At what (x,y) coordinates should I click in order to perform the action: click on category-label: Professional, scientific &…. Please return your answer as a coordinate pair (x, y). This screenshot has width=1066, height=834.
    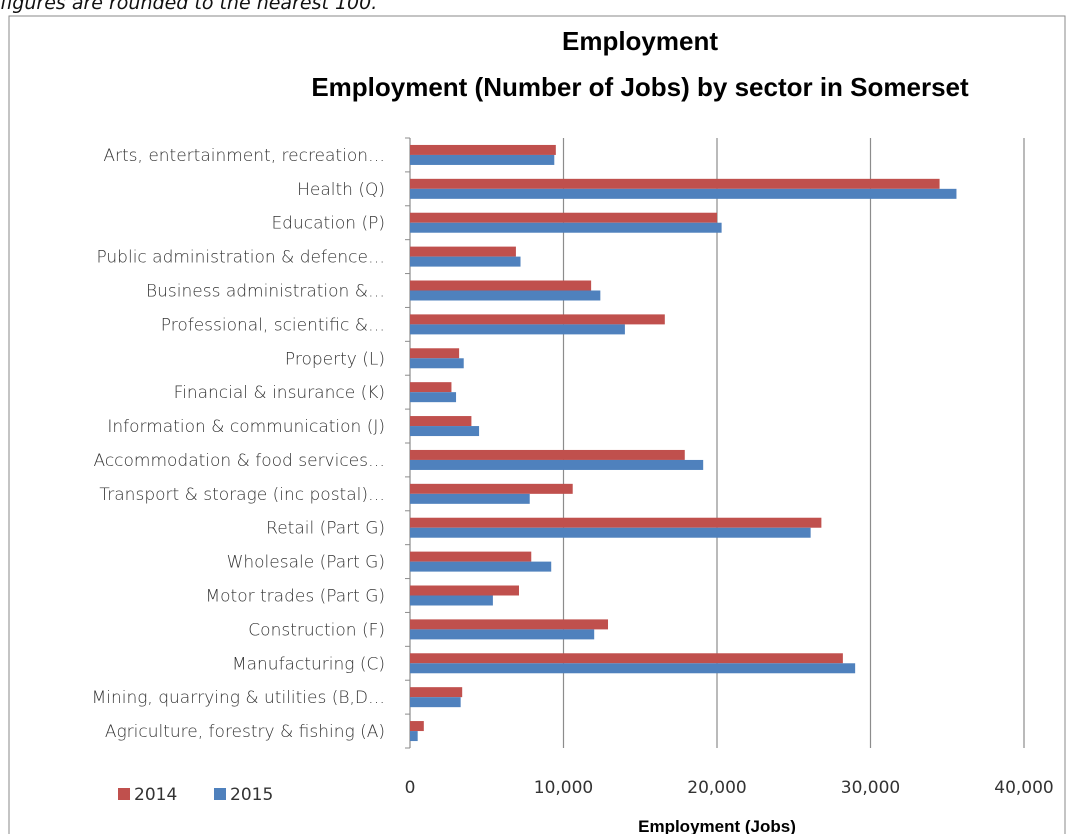
    Looking at the image, I should click on (273, 325).